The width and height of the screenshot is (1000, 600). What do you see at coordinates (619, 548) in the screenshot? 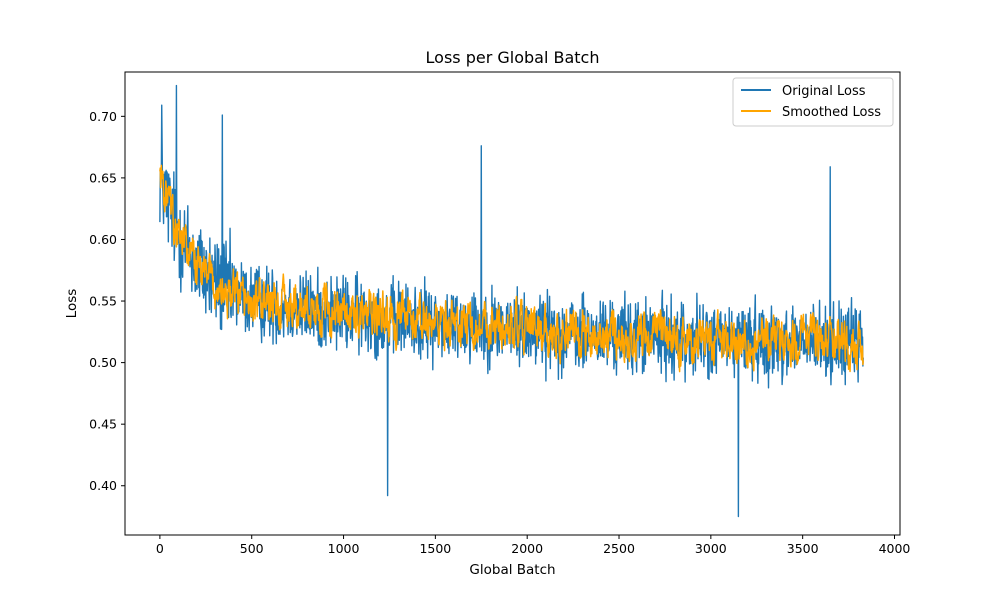
I see `x-tick-label: 2500` at bounding box center [619, 548].